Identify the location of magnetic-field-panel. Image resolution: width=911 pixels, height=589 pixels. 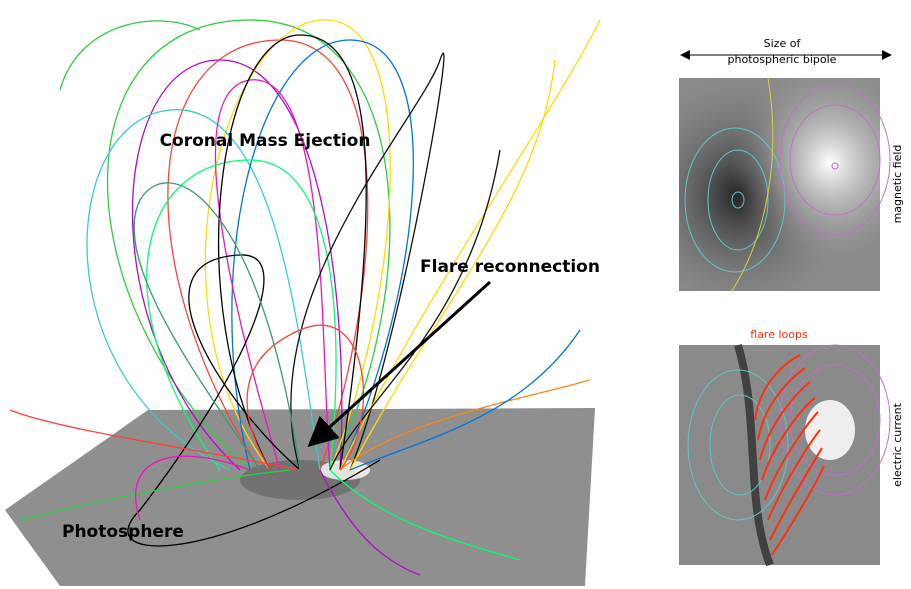
(785, 184).